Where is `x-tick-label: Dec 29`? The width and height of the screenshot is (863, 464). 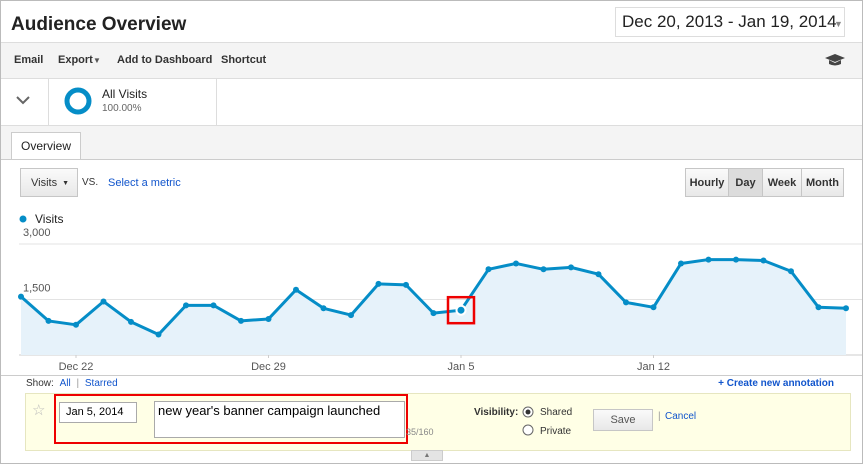
x-tick-label: Dec 29 is located at coordinates (268, 367).